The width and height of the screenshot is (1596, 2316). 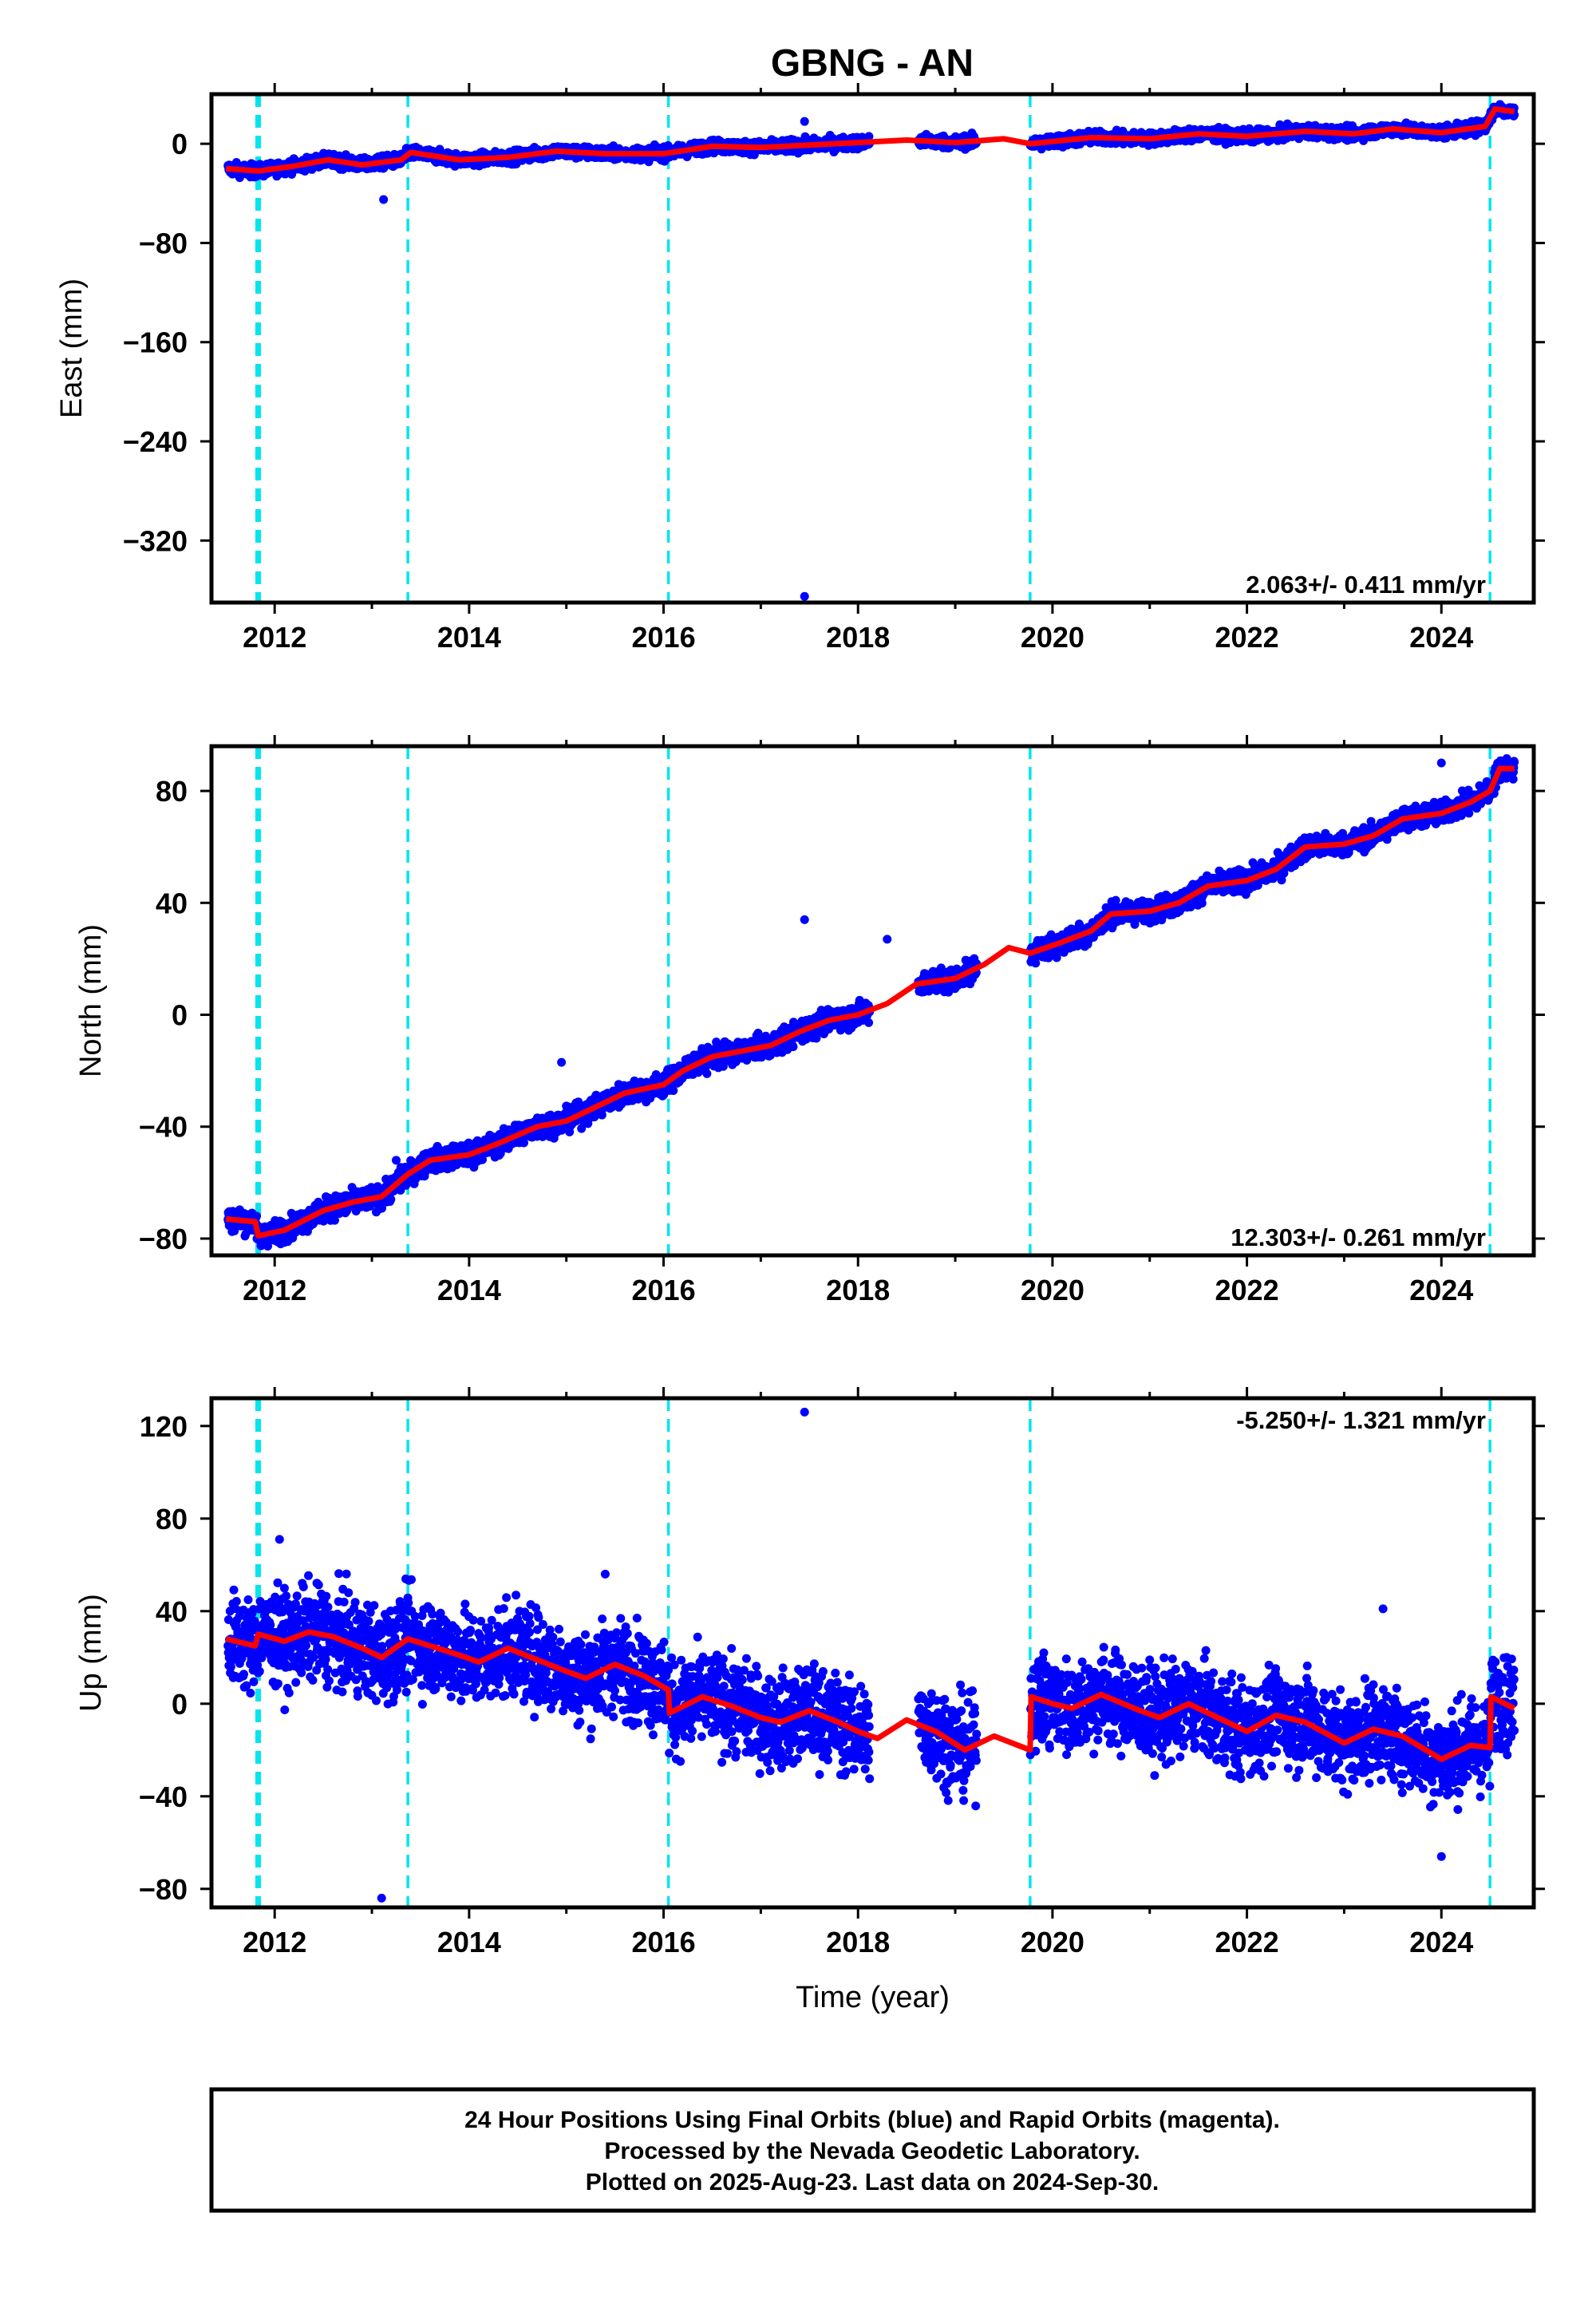 What do you see at coordinates (1247, 637) in the screenshot?
I see `east-x-tick-label: 2022` at bounding box center [1247, 637].